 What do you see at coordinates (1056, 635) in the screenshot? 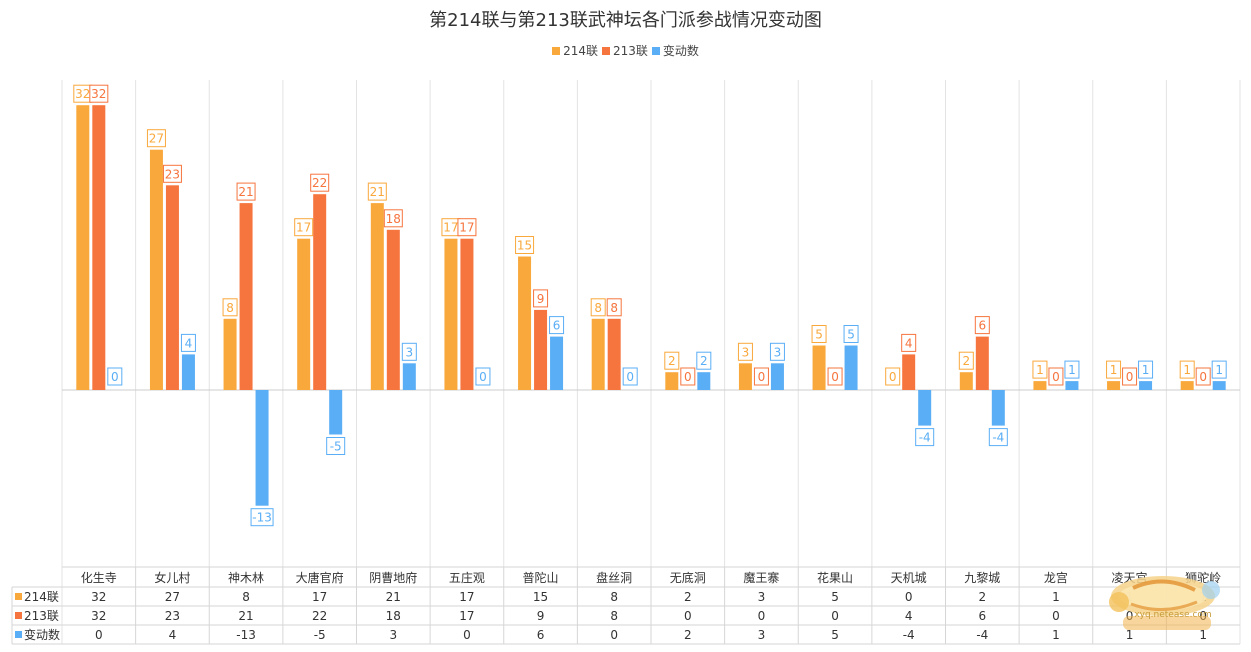
I see `table-cell: 1` at bounding box center [1056, 635].